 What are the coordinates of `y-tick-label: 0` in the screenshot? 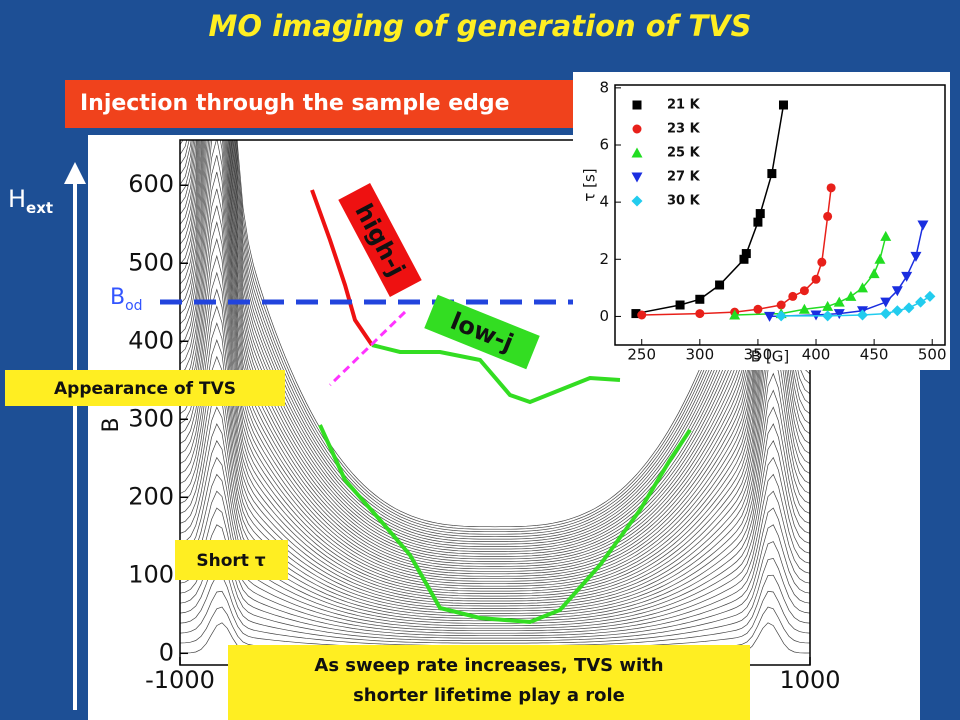 It's located at (604, 316).